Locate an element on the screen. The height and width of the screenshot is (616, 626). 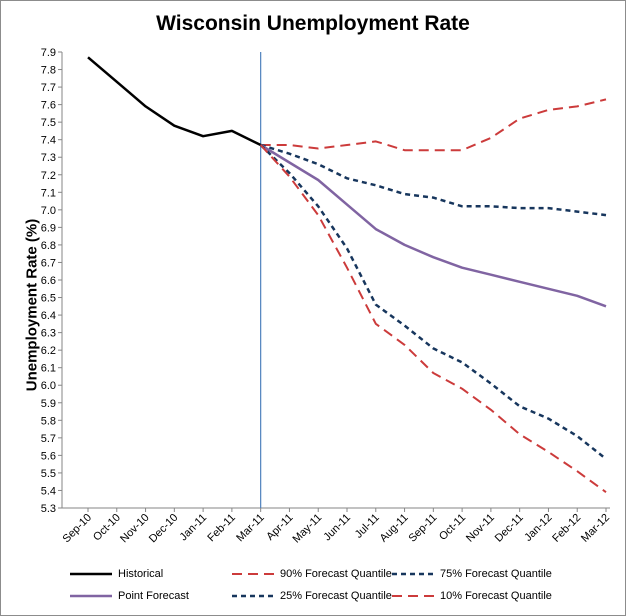
y-tick-label: 6.4 is located at coordinates (48, 316).